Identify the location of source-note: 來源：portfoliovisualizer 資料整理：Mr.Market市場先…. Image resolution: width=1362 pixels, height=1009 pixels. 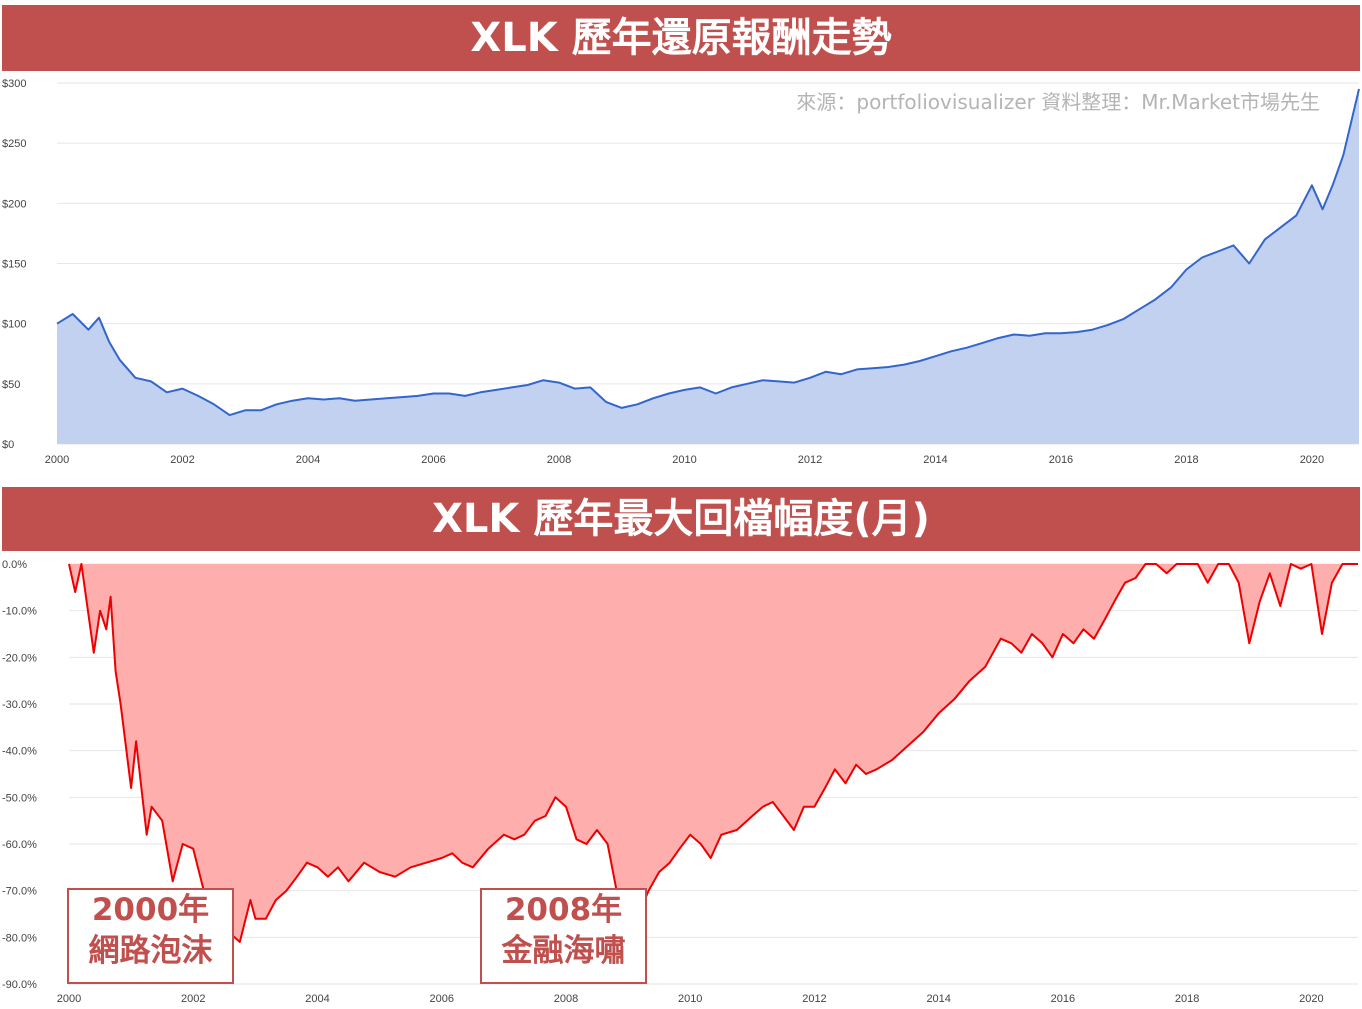
(1058, 102).